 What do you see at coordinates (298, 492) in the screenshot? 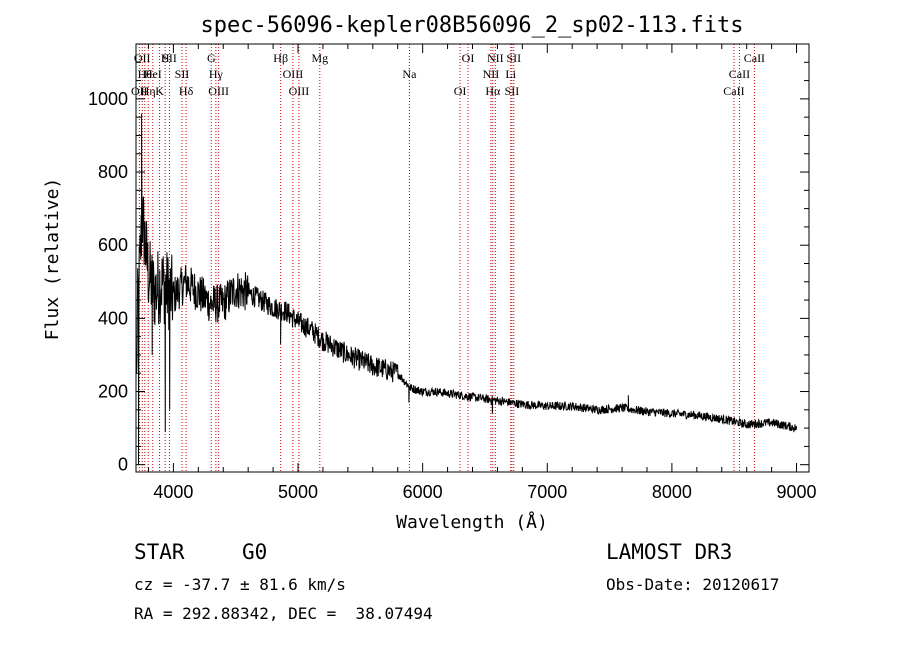
I see `x-tick-label: 5000` at bounding box center [298, 492].